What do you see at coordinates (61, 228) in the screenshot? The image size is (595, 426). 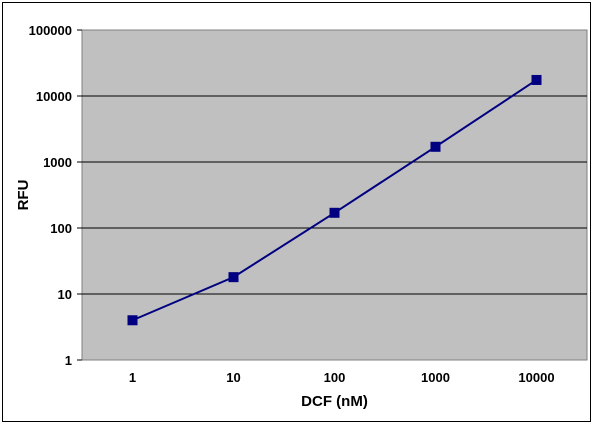 I see `y-tick-label: 100` at bounding box center [61, 228].